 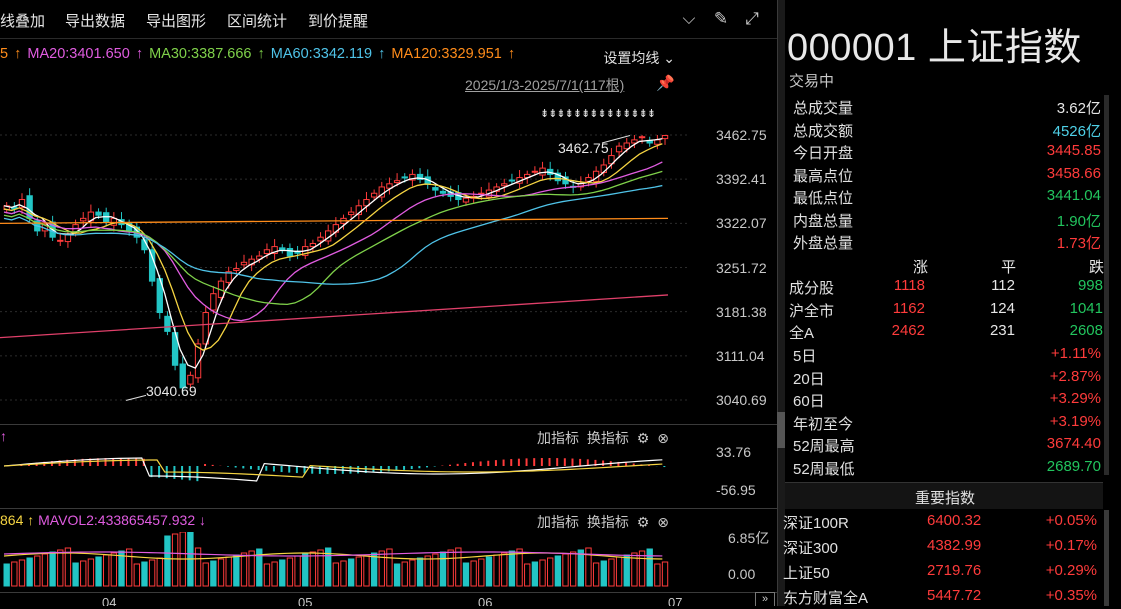 What do you see at coordinates (943, 523) in the screenshot?
I see `index-row: 深证100R 6400.32 +0.05%` at bounding box center [943, 523].